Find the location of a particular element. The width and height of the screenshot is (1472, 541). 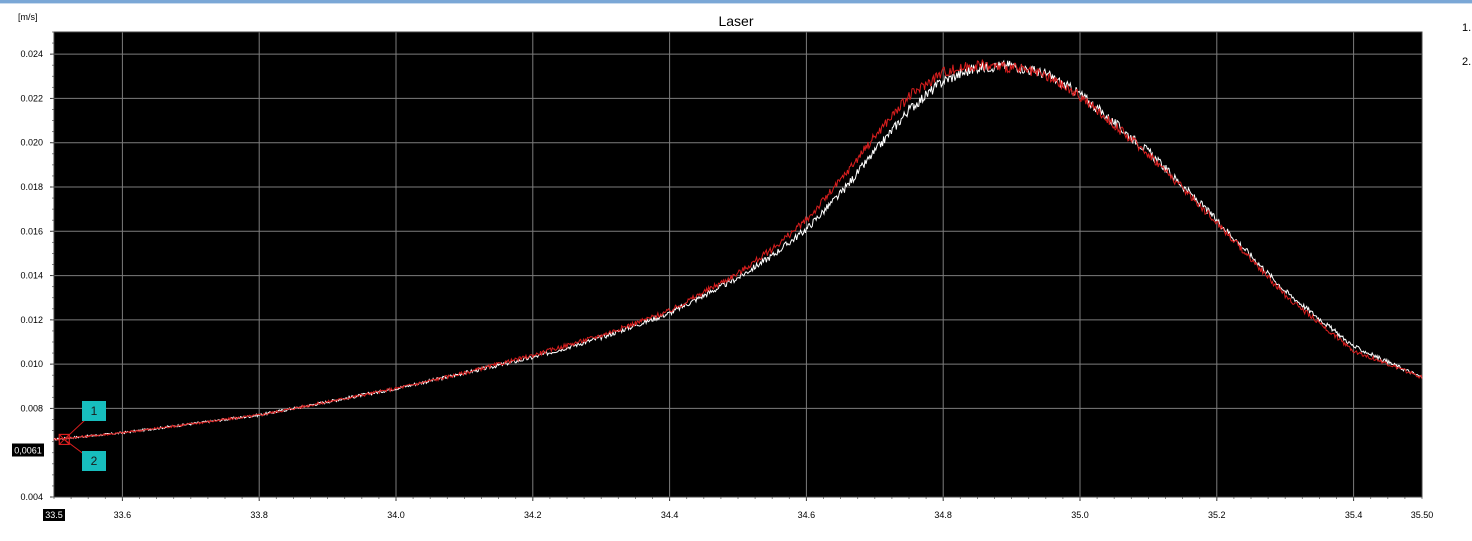

x-tick-label: 34.4 is located at coordinates (670, 515).